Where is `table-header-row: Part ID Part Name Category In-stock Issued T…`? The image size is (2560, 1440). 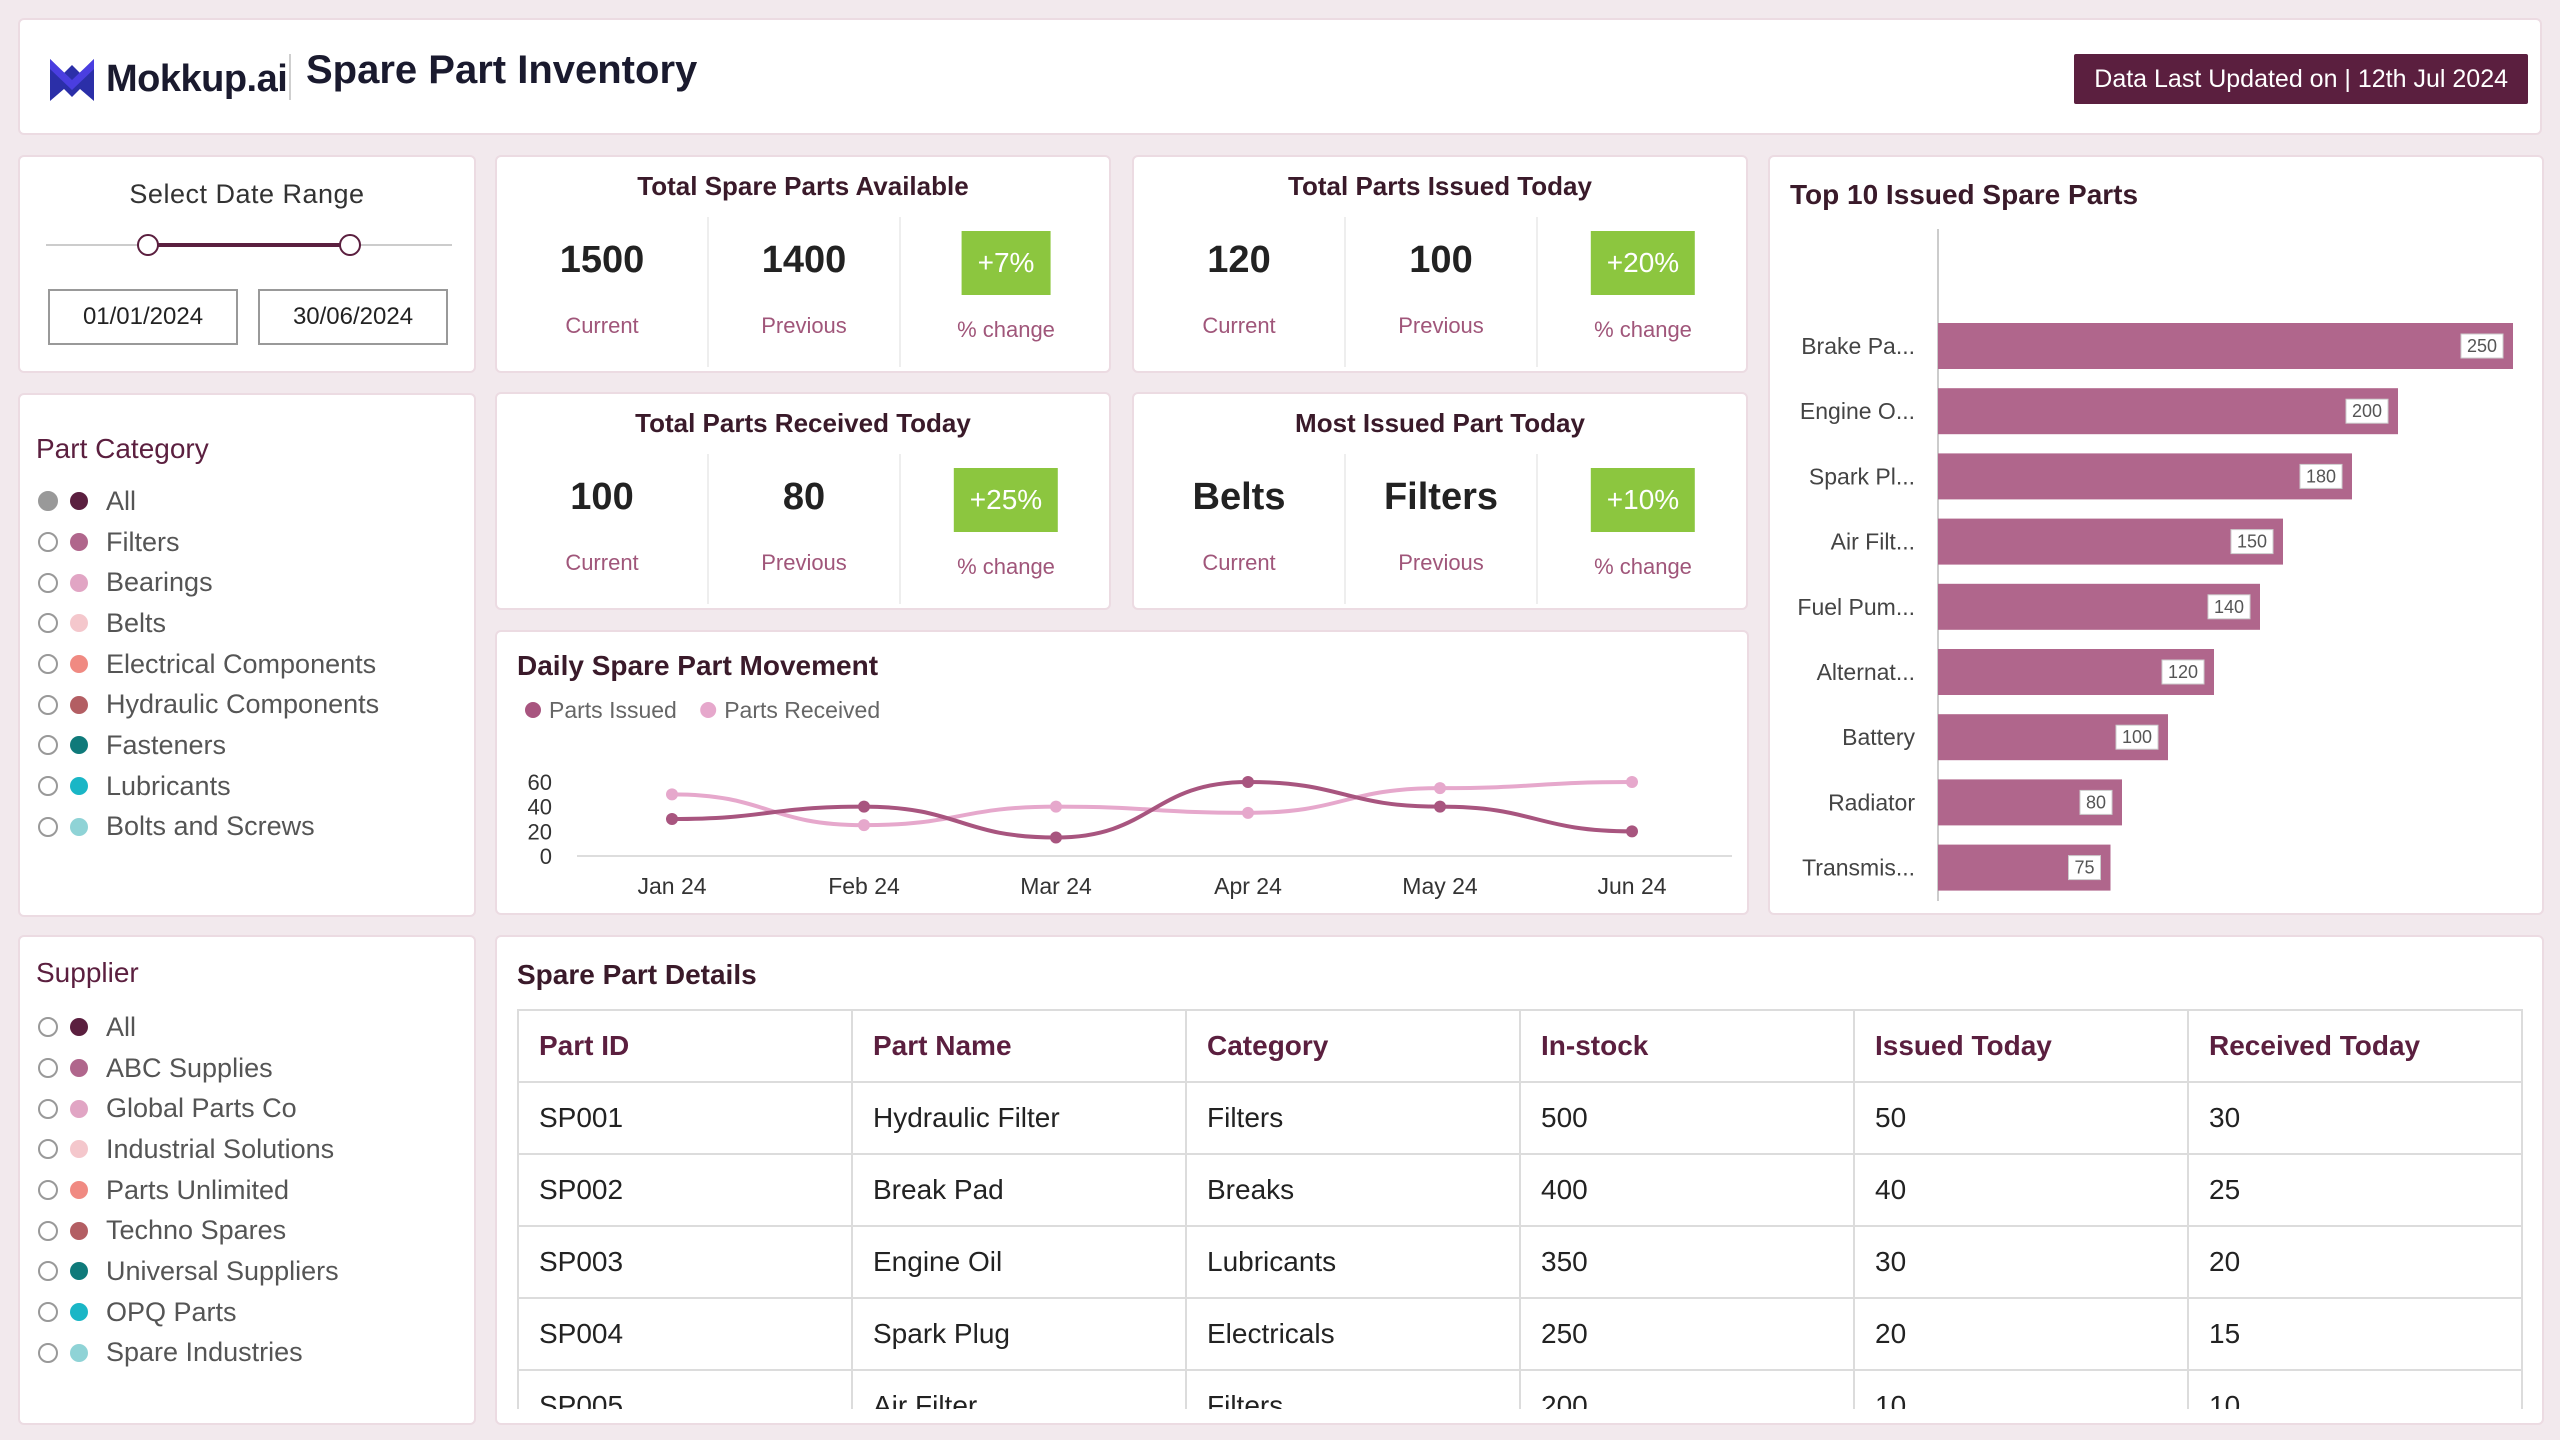 table-header-row: Part ID Part Name Category In-stock Issued T… is located at coordinates (1520, 1046).